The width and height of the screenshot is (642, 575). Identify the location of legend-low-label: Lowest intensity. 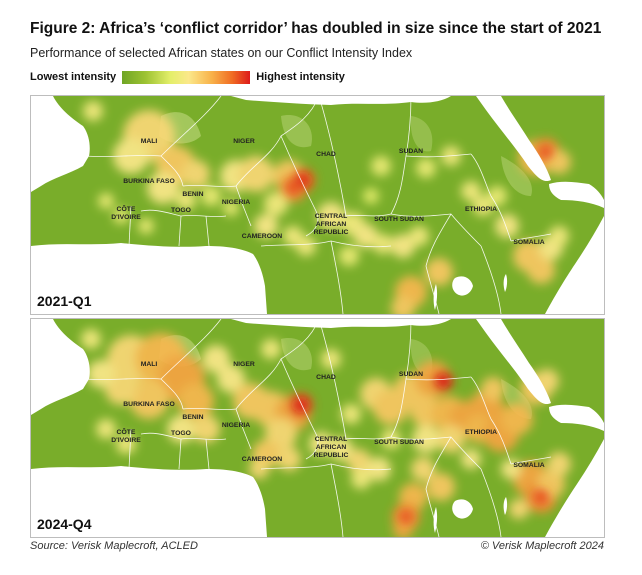
(73, 77).